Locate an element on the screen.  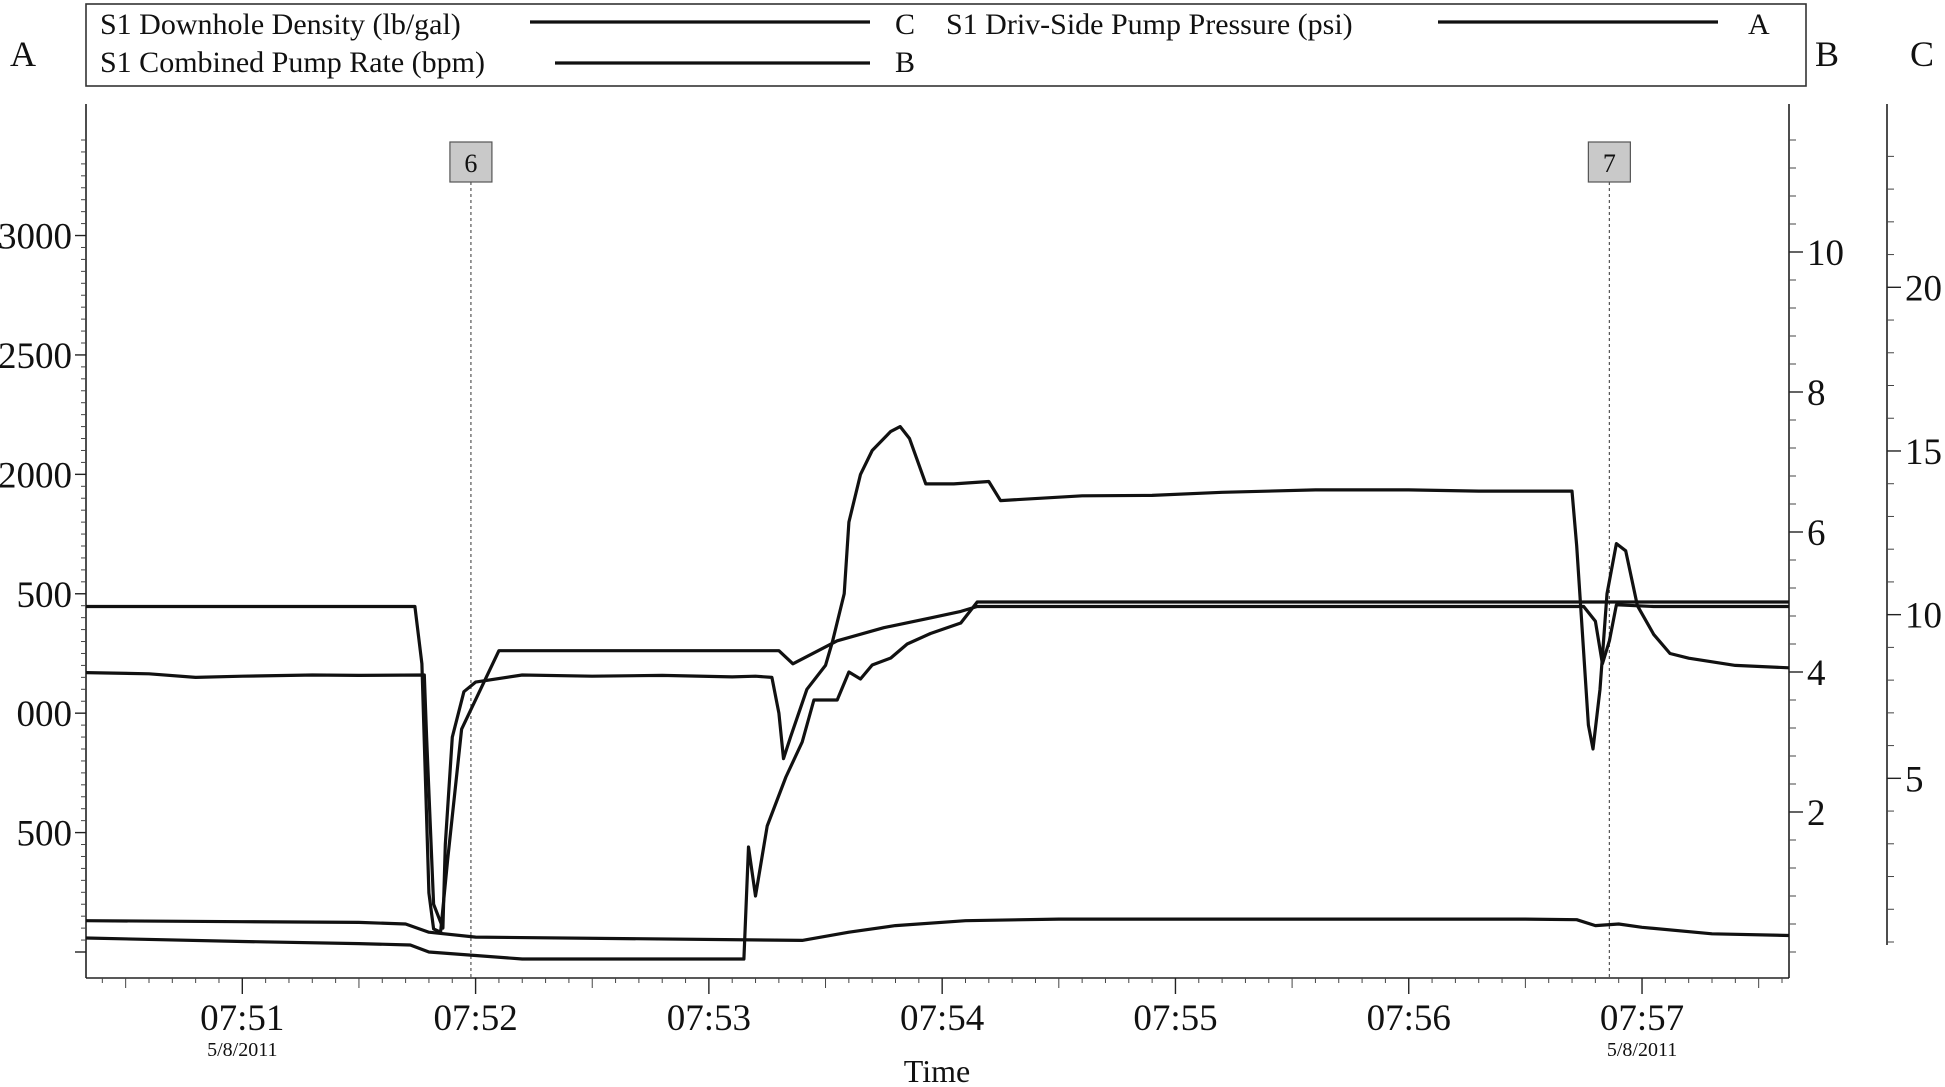
legend-frame is located at coordinates (946, 45).